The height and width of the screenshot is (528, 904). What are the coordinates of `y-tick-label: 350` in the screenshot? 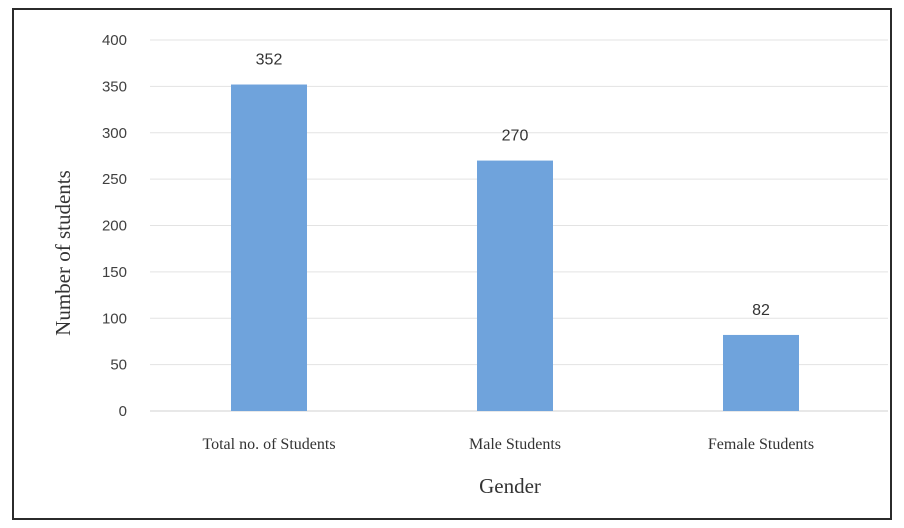 It's located at (114, 86).